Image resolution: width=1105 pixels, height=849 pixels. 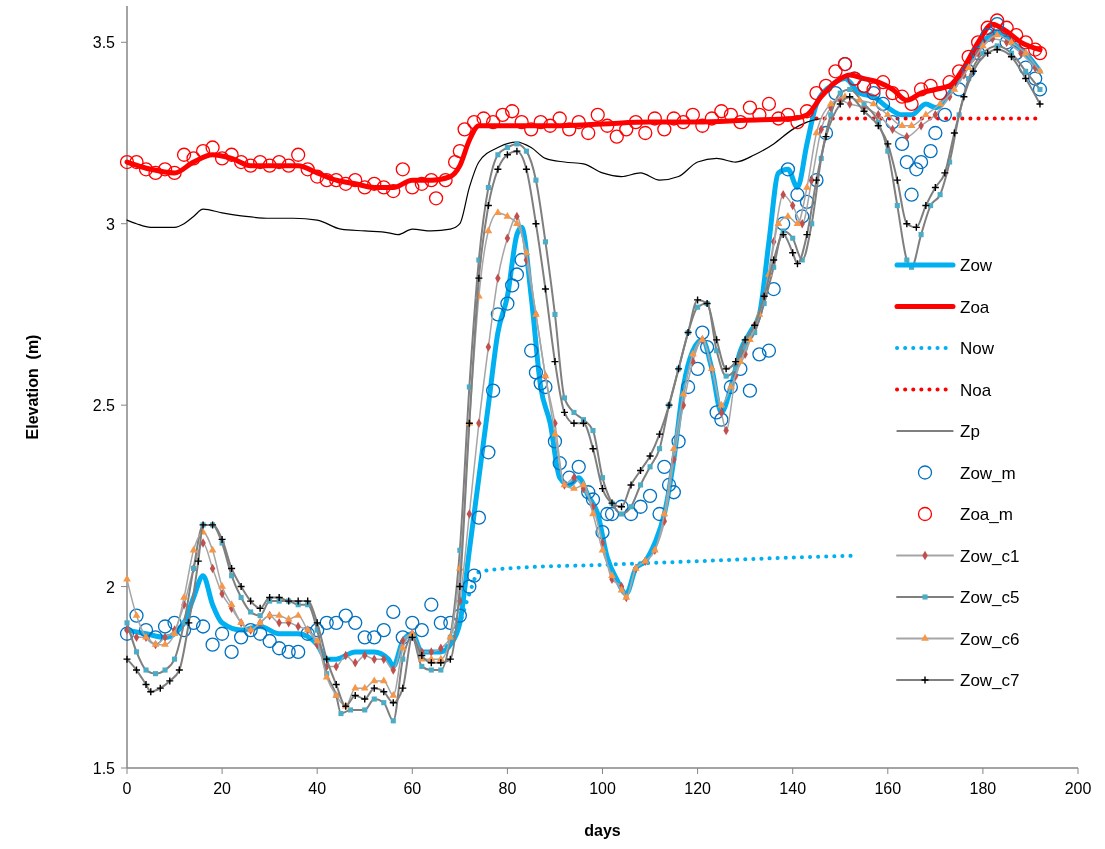 What do you see at coordinates (317, 788) in the screenshot?
I see `x-tick-label: 40` at bounding box center [317, 788].